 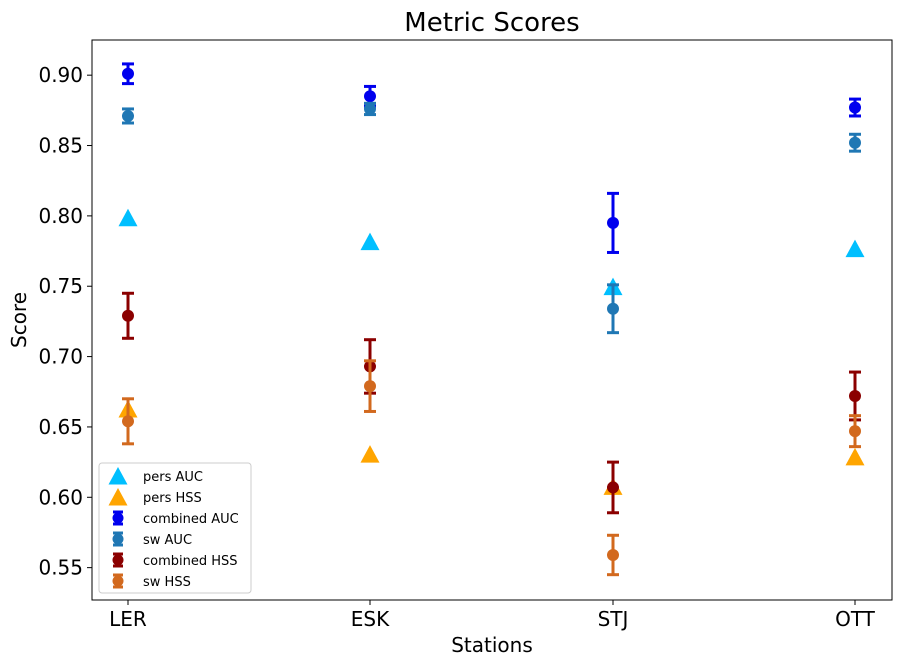 I want to click on legend-label: combined HSS, so click(x=190, y=561).